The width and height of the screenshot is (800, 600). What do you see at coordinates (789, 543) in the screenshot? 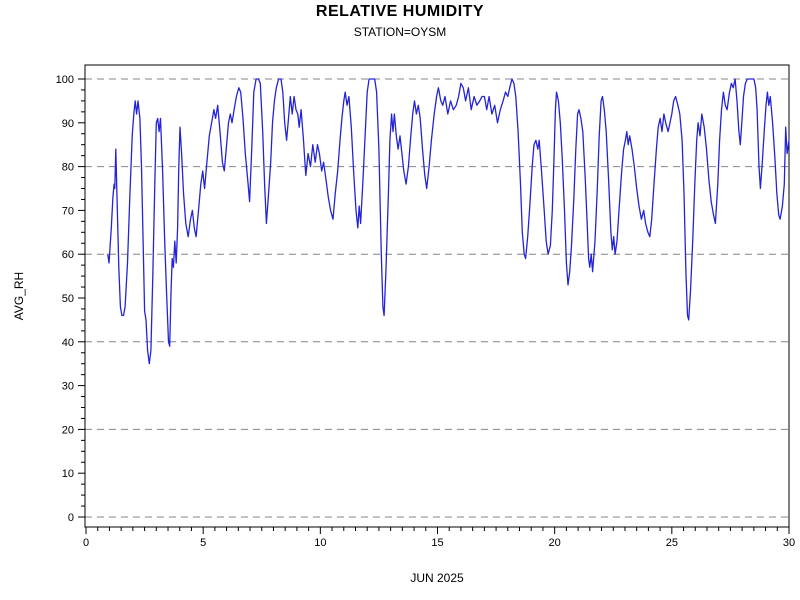
I see `x-tick-label: 30` at bounding box center [789, 543].